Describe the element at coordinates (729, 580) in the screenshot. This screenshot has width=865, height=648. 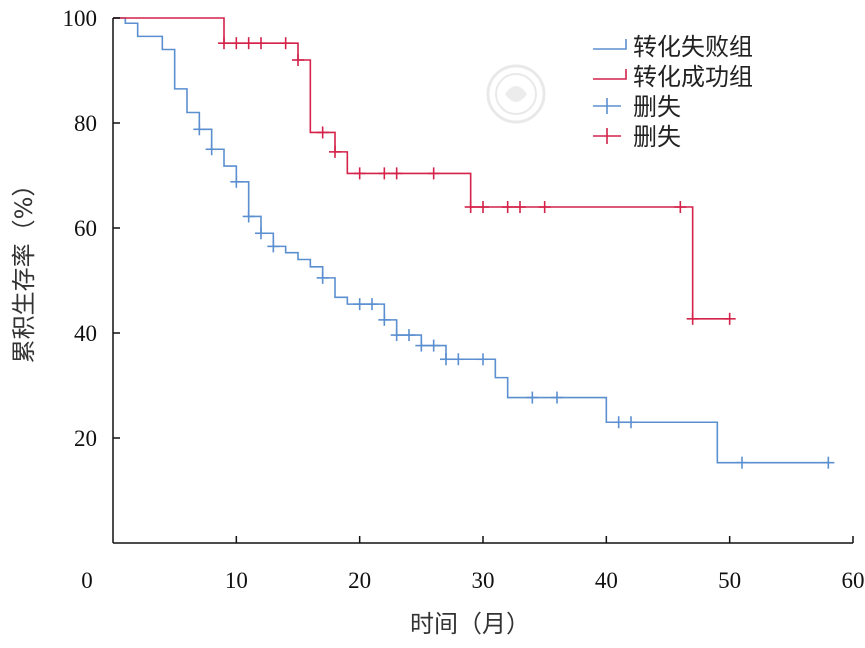
I see `x-tick-label: 50` at that location.